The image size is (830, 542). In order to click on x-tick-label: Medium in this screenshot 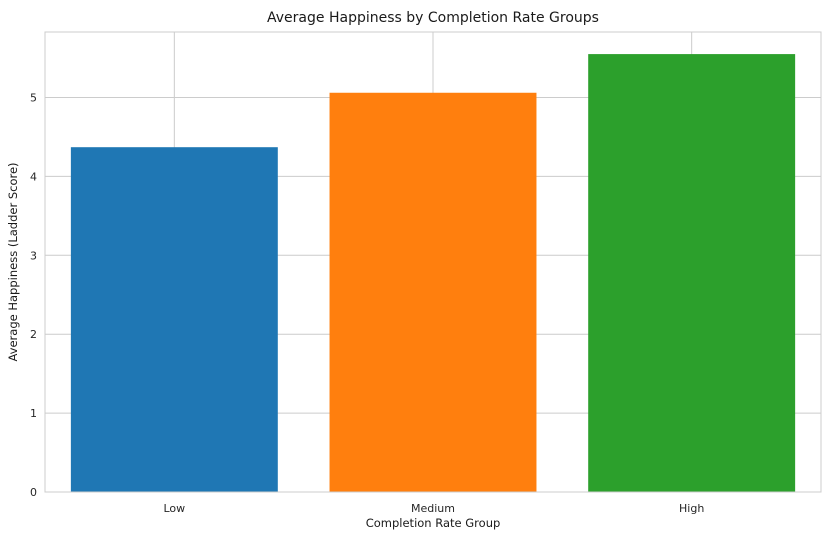, I will do `click(433, 508)`.